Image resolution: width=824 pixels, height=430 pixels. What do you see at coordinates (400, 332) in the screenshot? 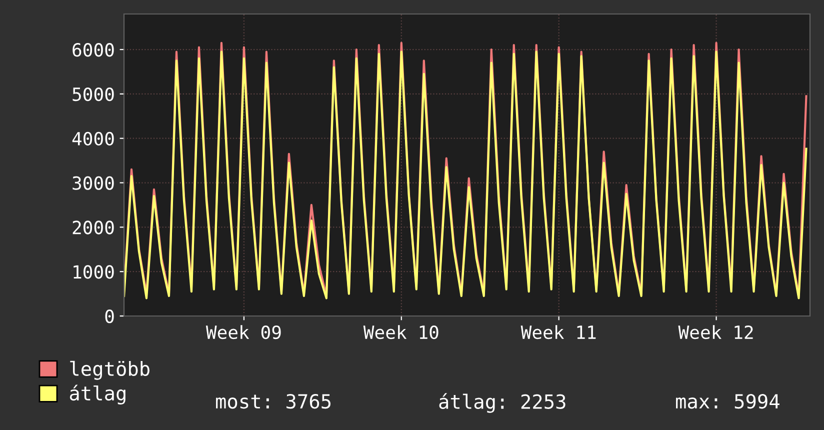
I see `x-tick-label: Week 10` at bounding box center [400, 332].